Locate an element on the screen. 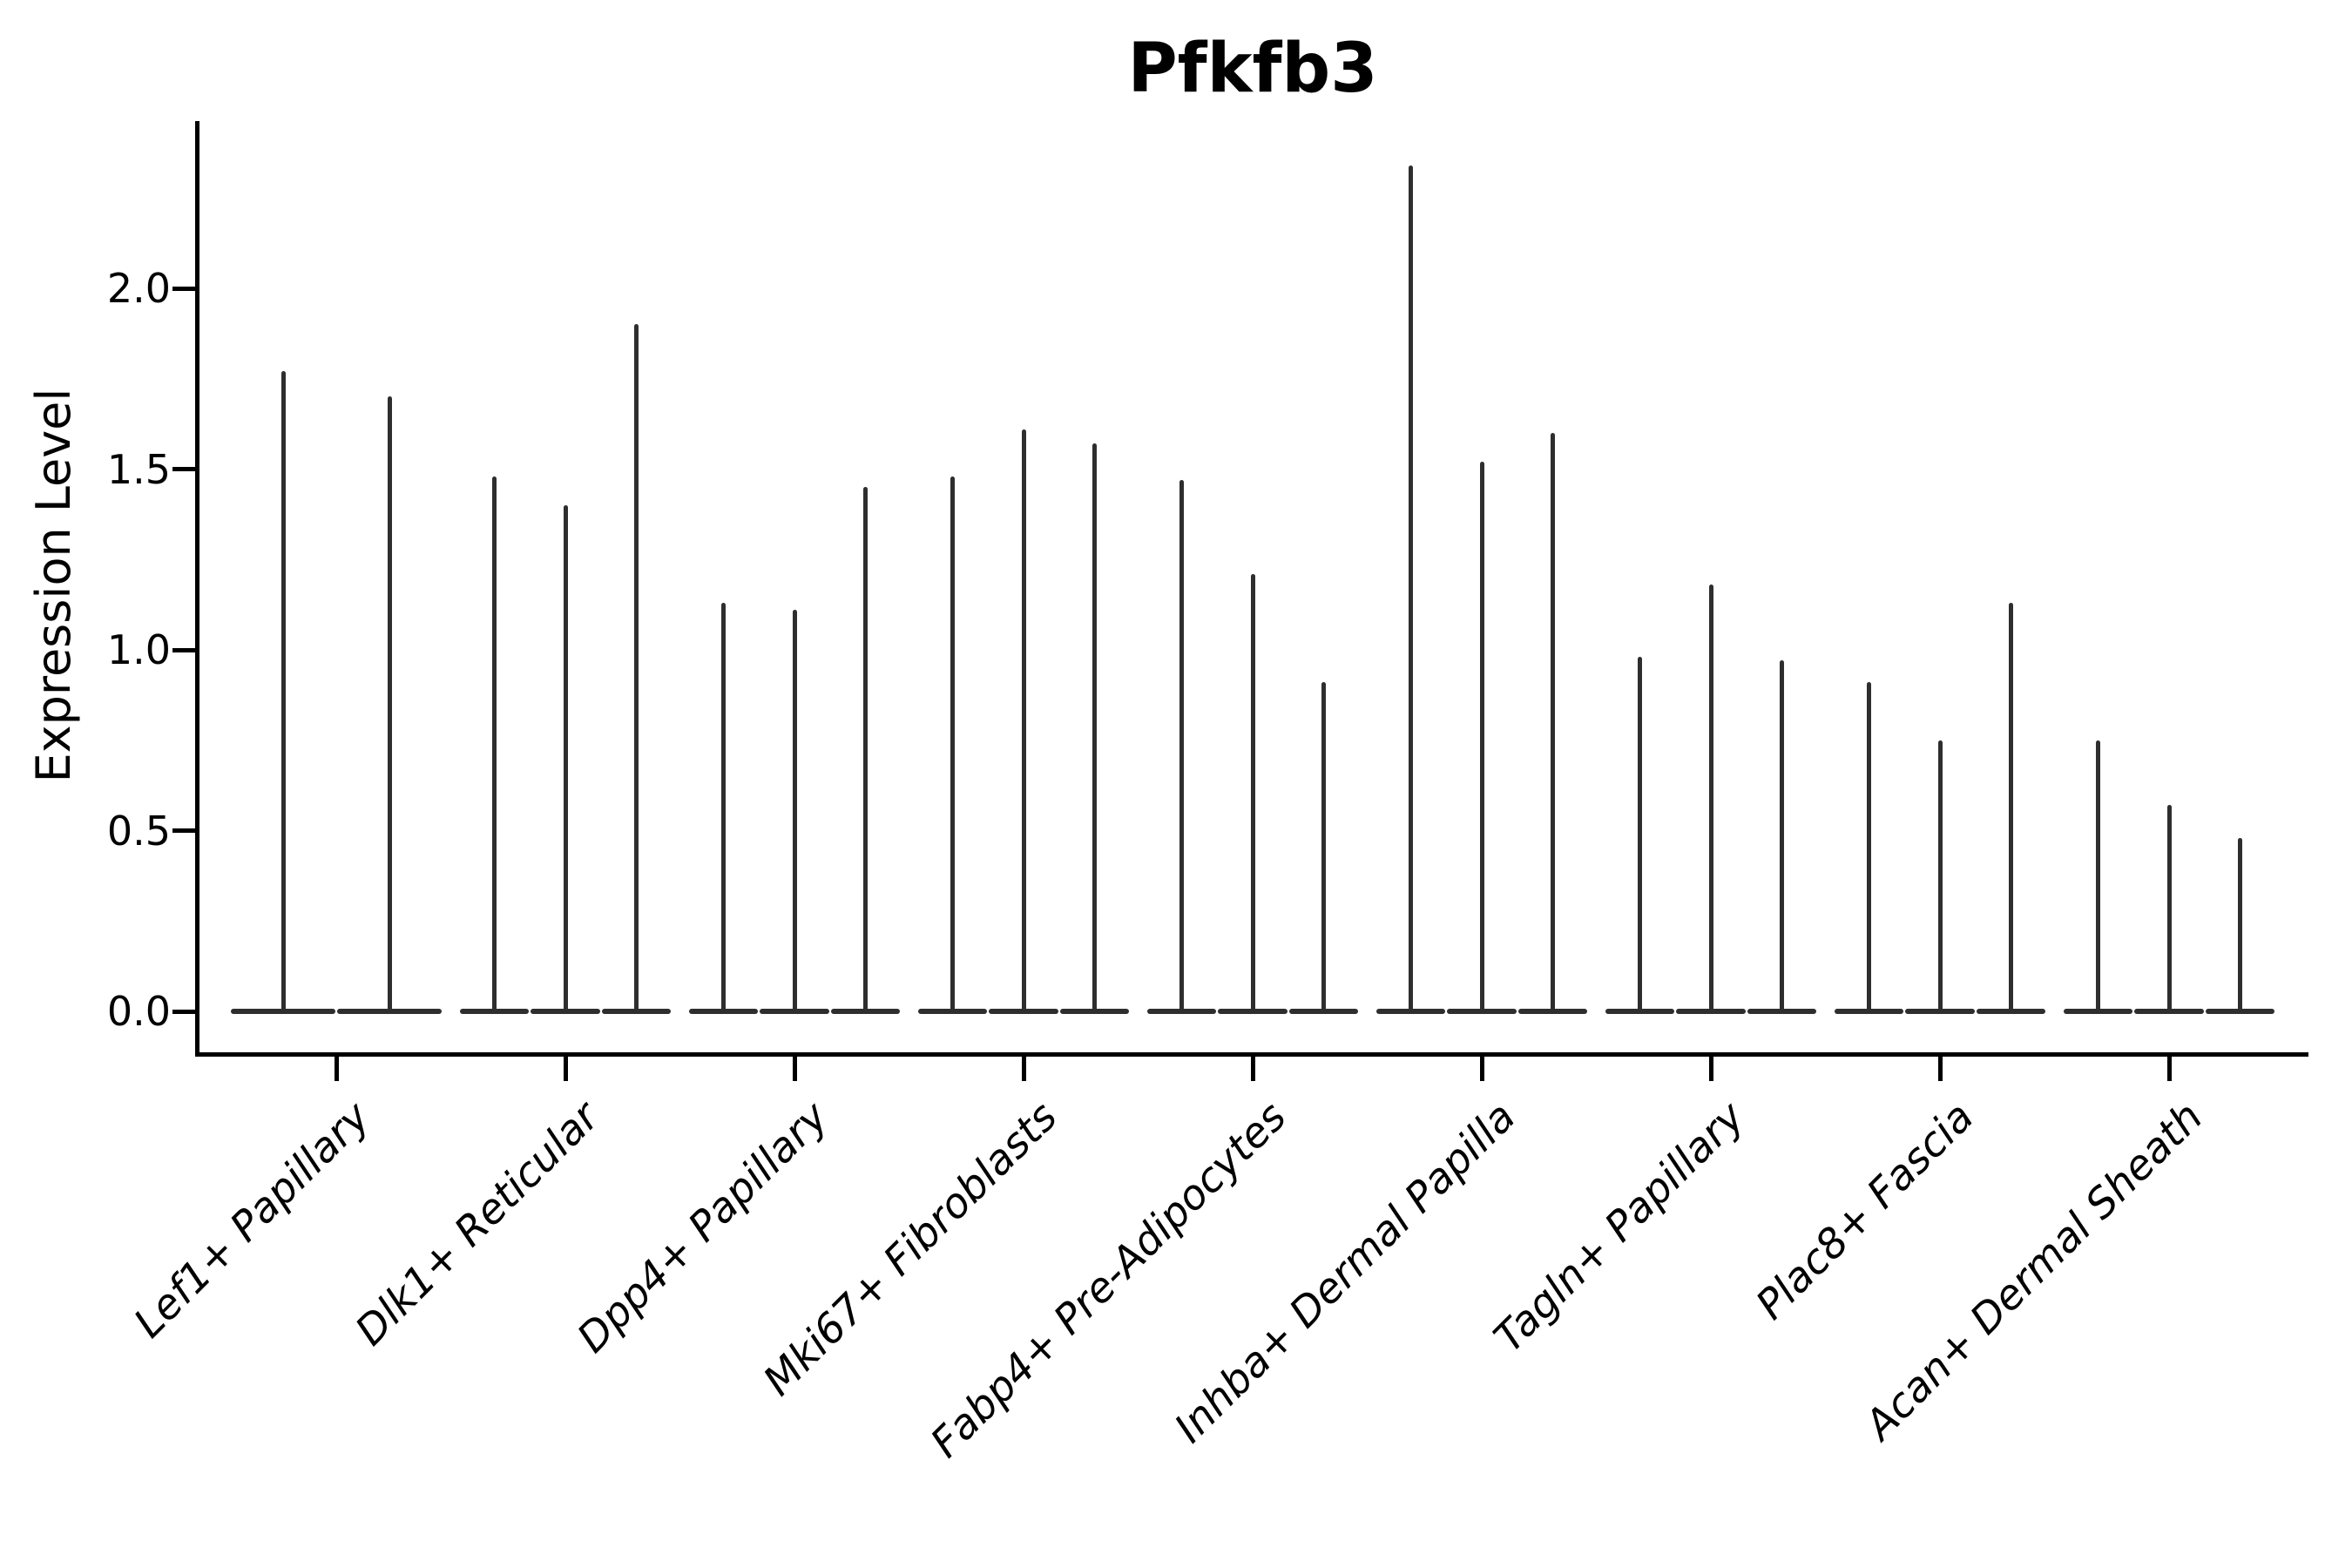 The image size is (2352, 1568). y-tick-label: 1.0 is located at coordinates (138, 649).